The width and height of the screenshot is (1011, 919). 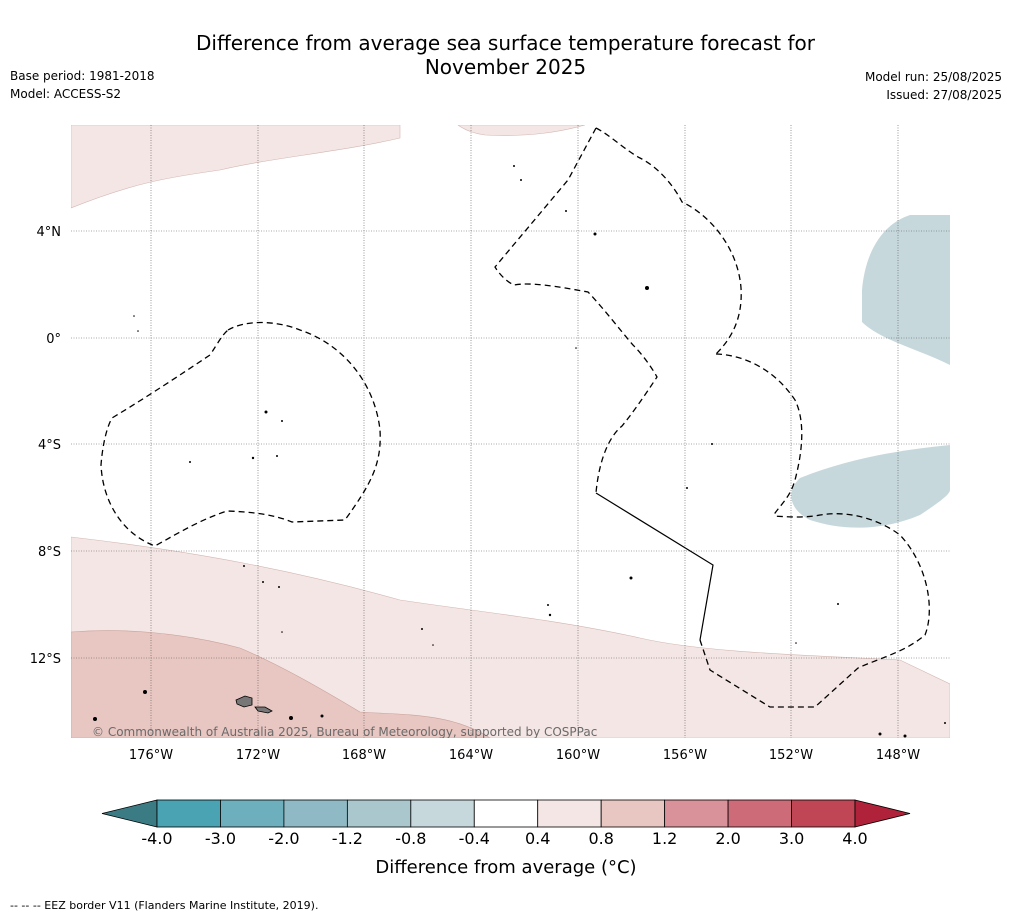 What do you see at coordinates (727, 838) in the screenshot?
I see `colorbar-tick-label: 2.0` at bounding box center [727, 838].